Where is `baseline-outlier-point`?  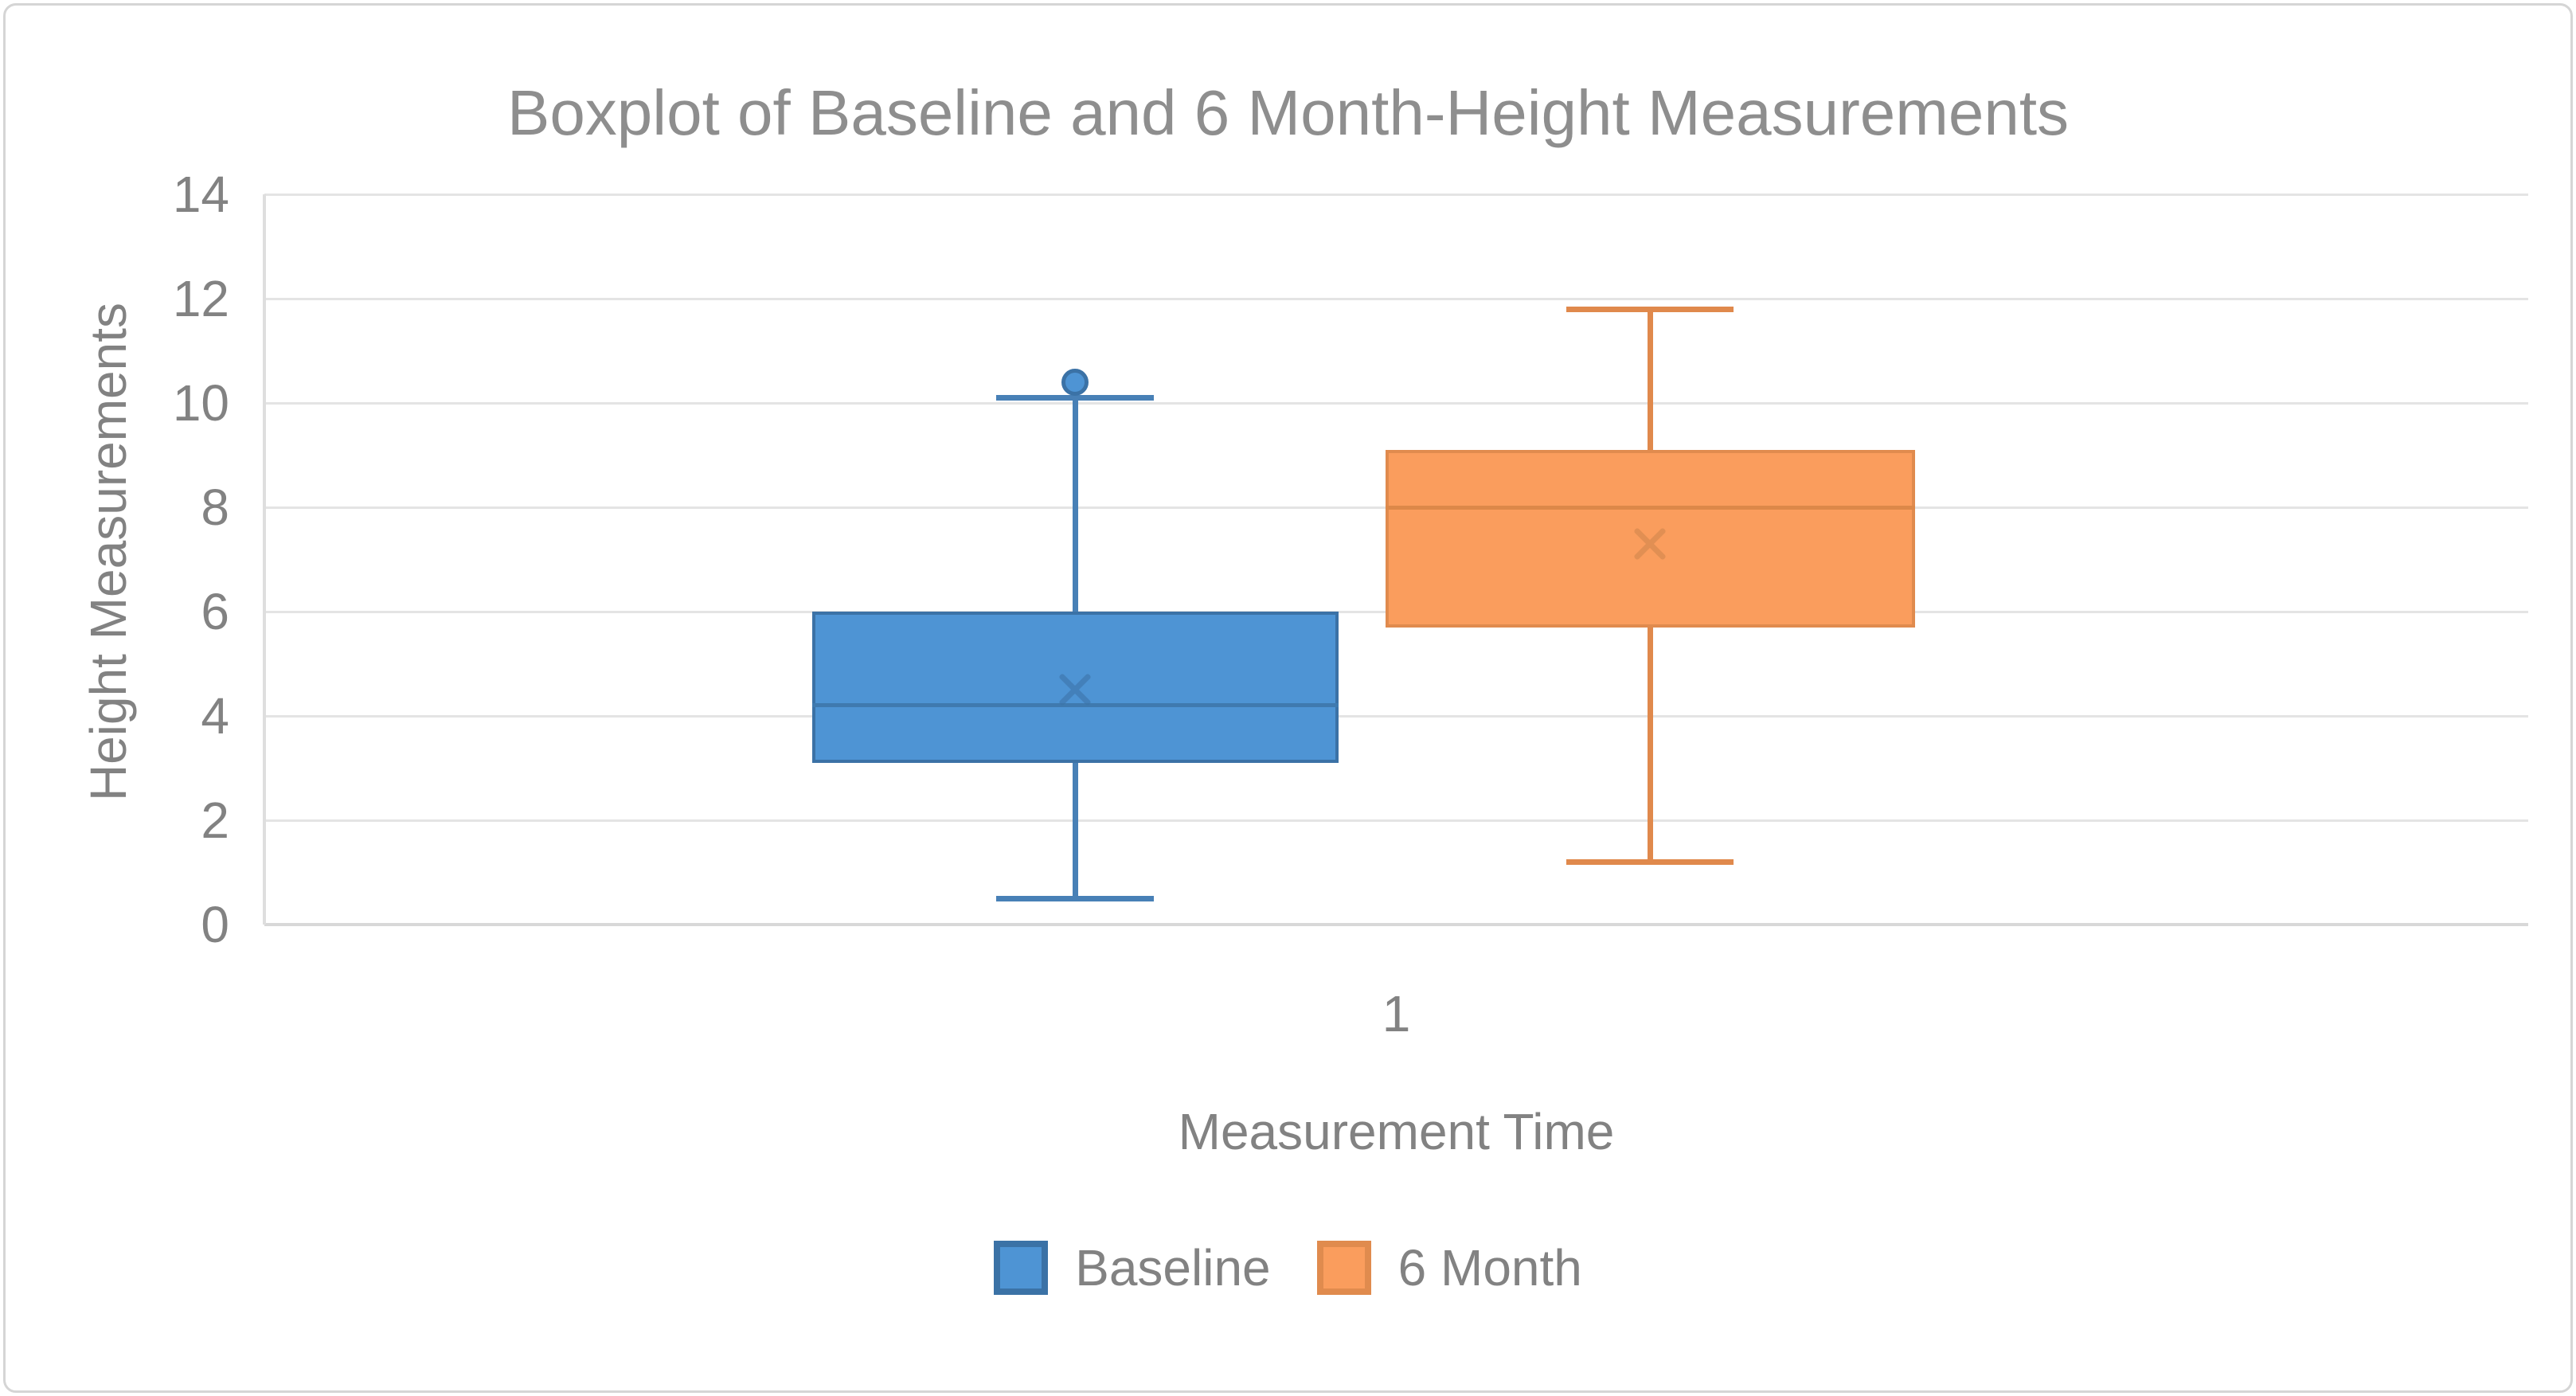 baseline-outlier-point is located at coordinates (1075, 382).